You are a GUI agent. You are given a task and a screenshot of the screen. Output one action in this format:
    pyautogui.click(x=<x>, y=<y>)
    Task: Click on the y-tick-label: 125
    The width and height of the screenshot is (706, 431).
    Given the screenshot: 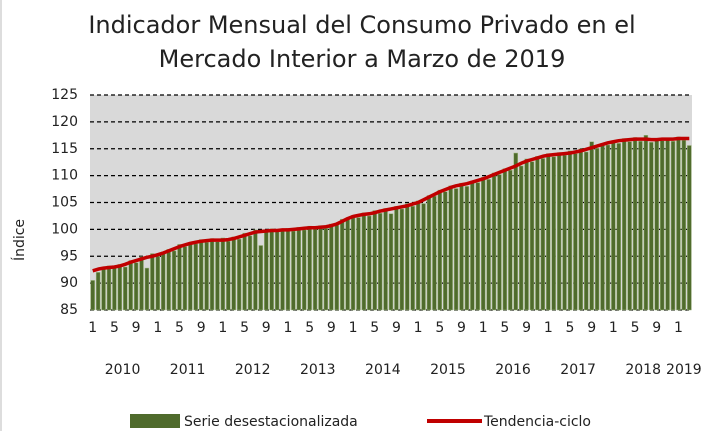 What is the action you would take?
    pyautogui.click(x=64, y=95)
    